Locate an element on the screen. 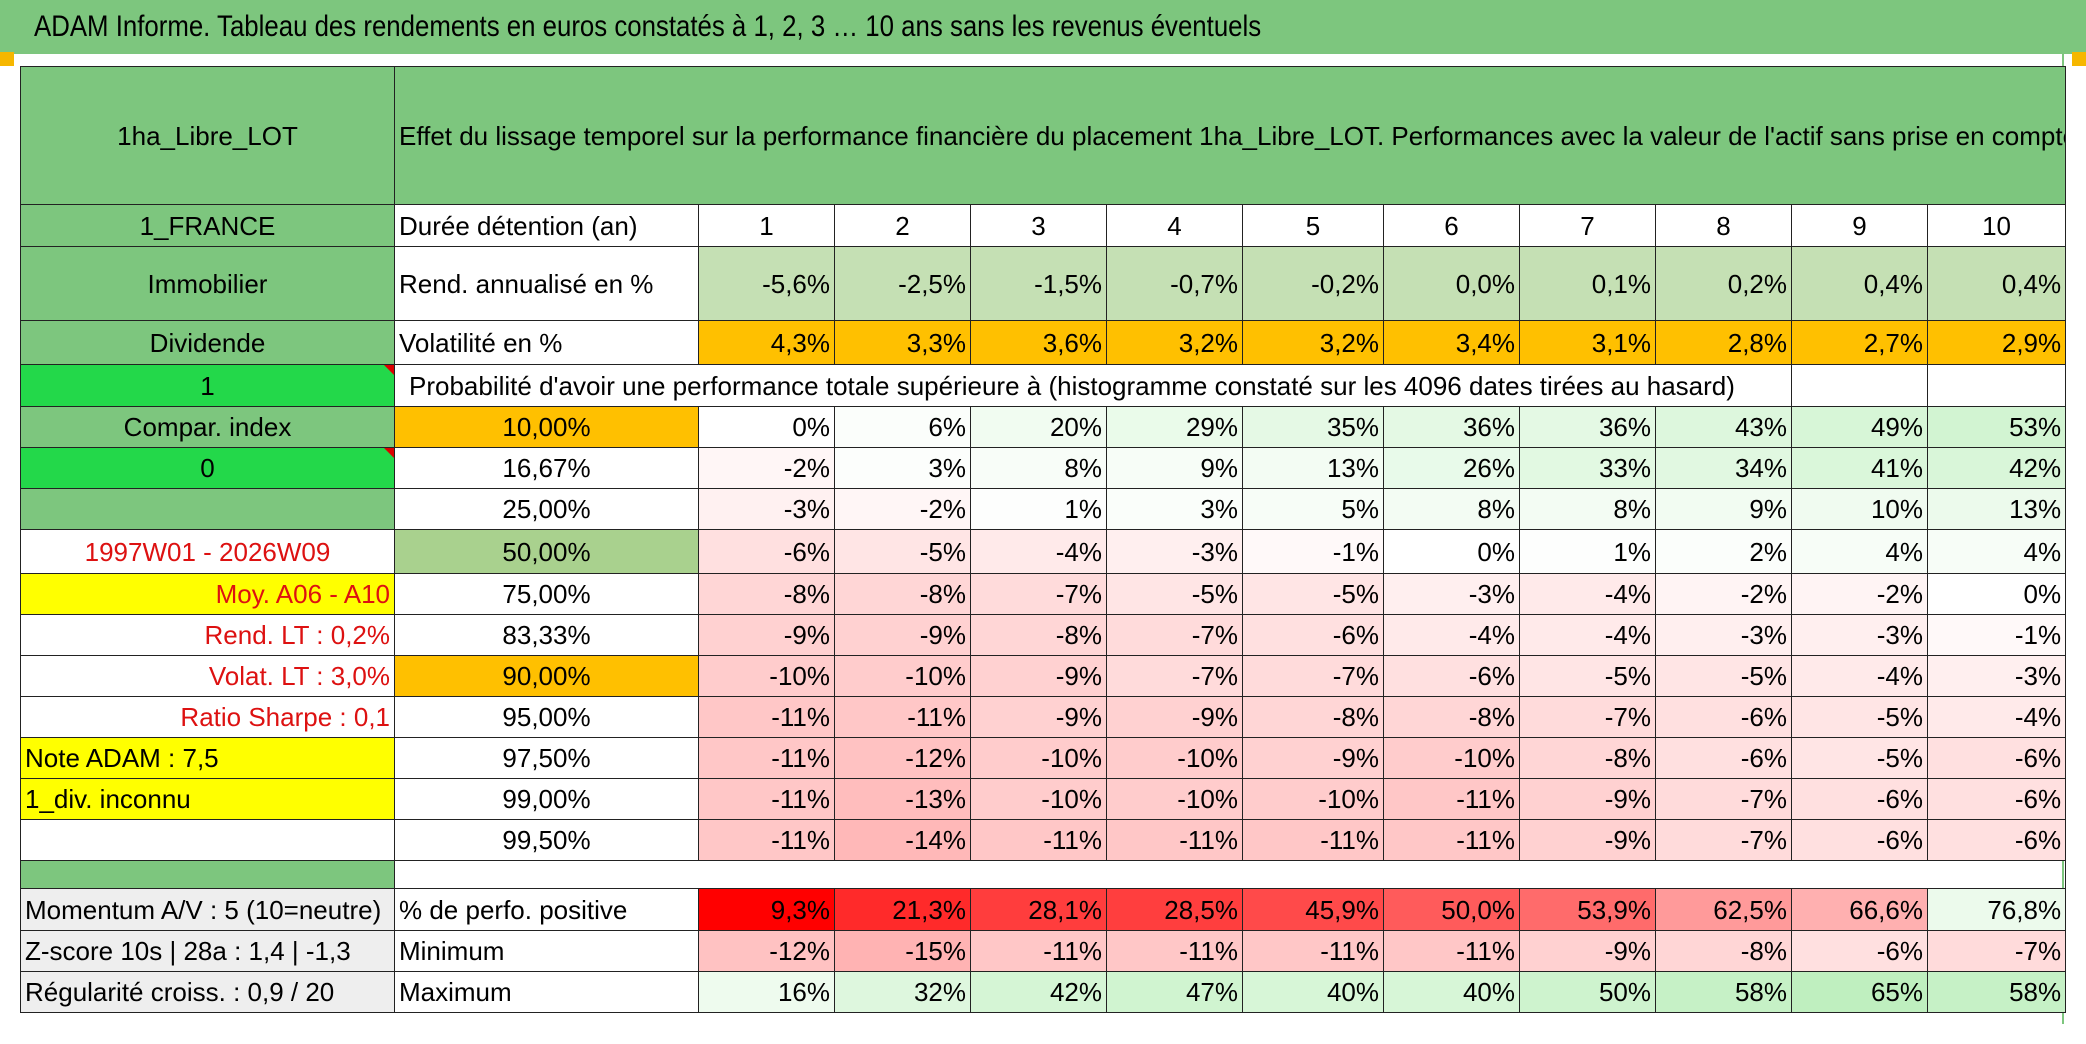 This screenshot has height=1044, width=2086. year-cell: 4 is located at coordinates (1174, 225).